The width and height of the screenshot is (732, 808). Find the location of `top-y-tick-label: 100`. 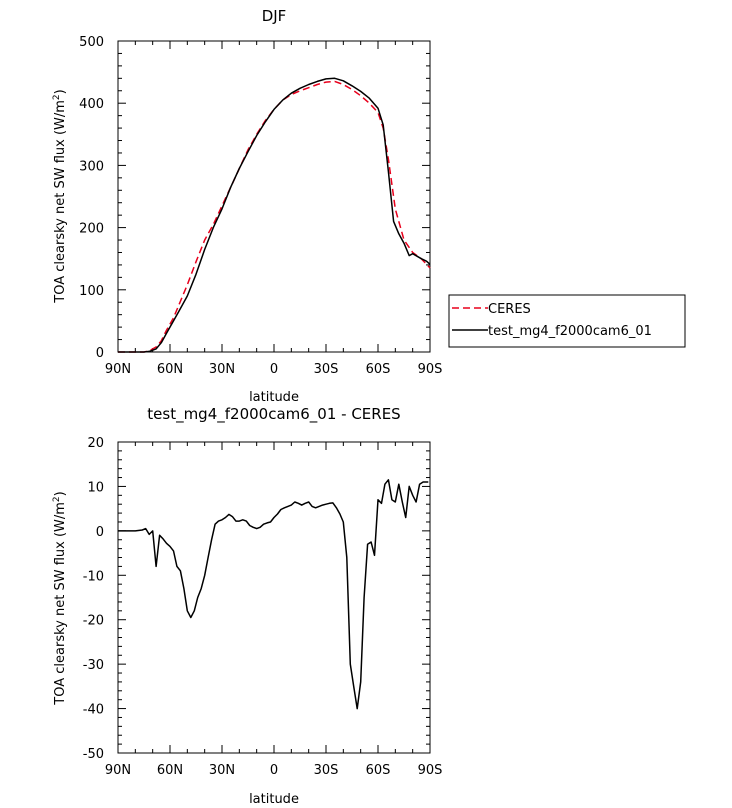

top-y-tick-label: 100 is located at coordinates (91, 291).